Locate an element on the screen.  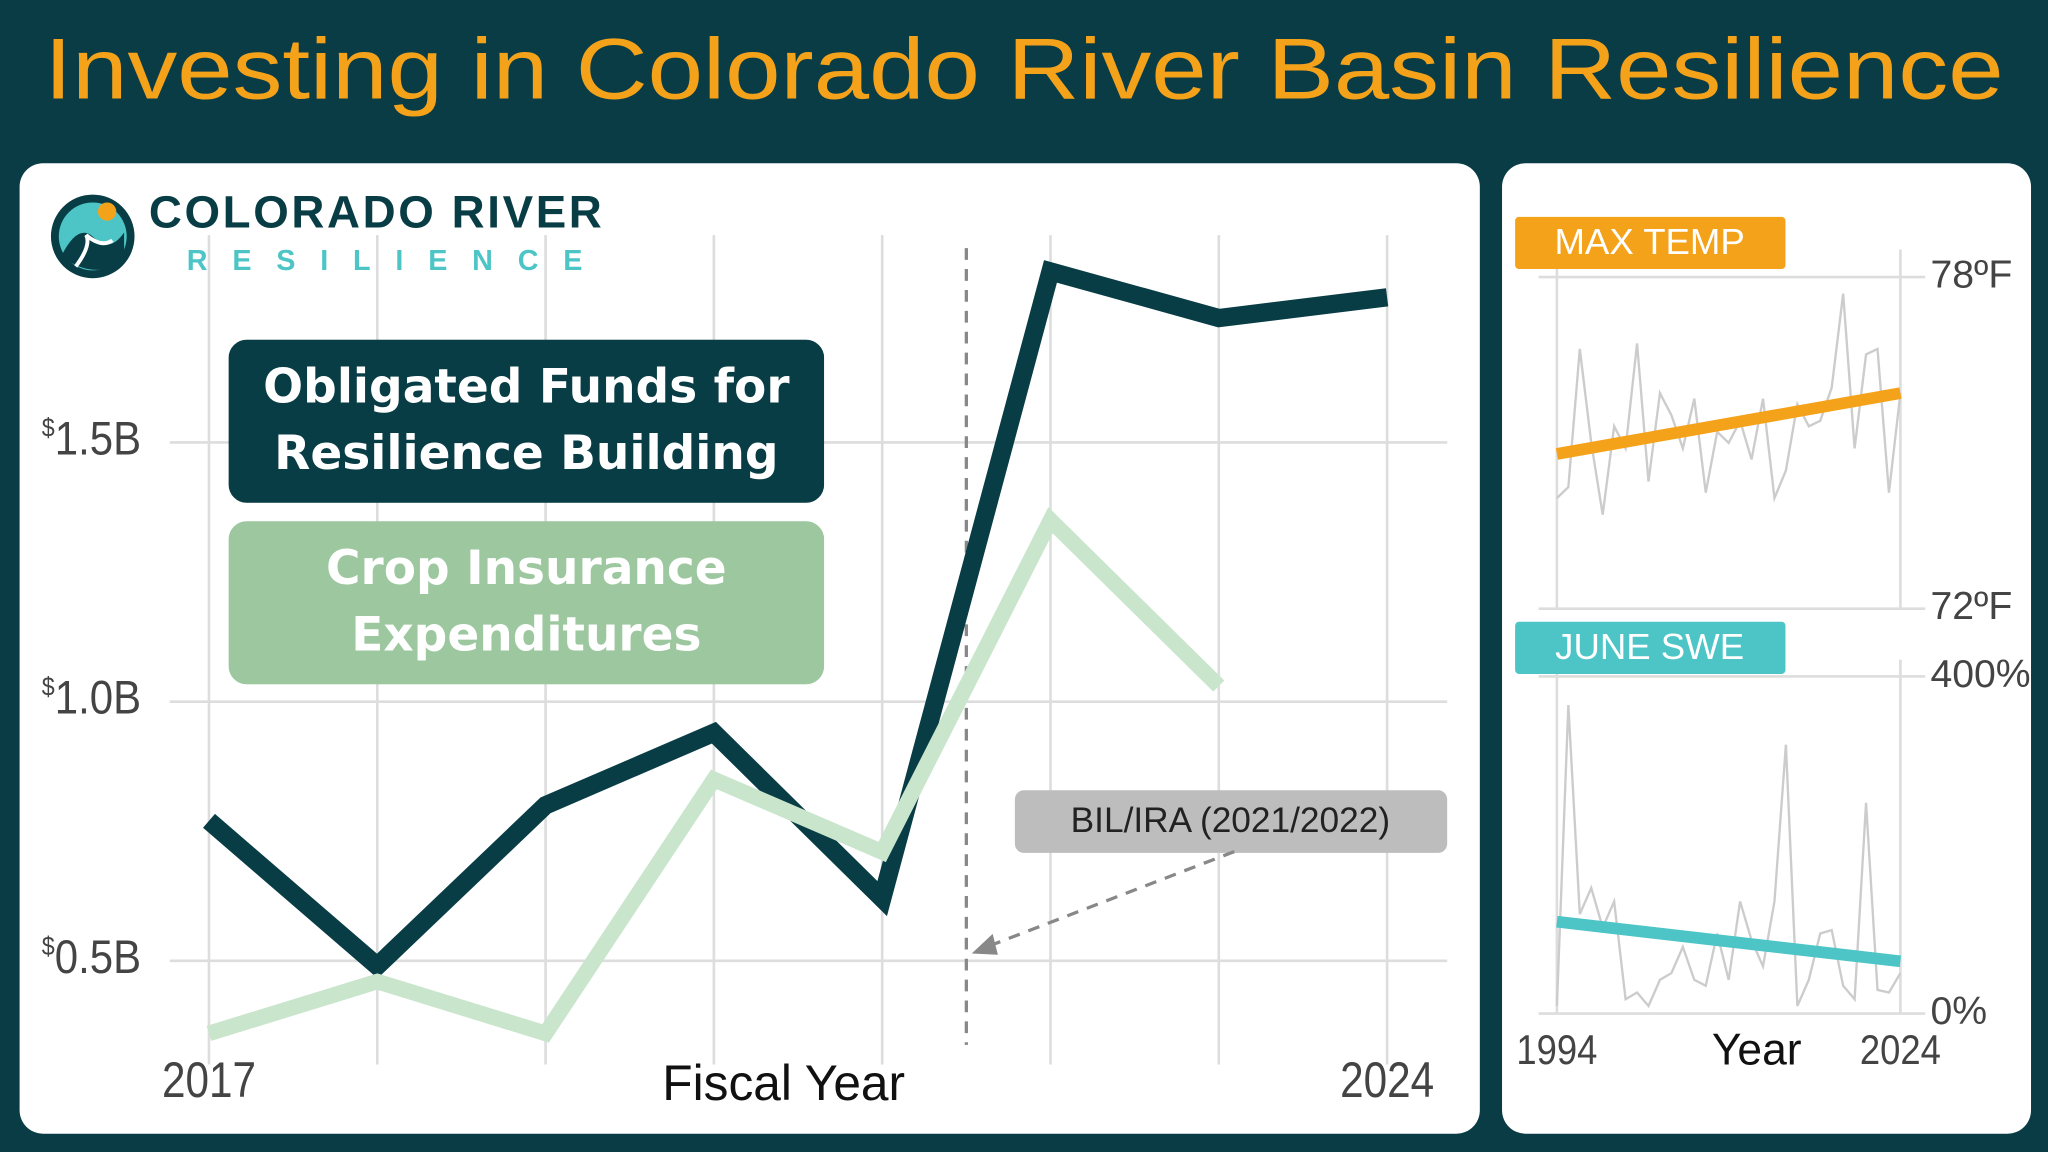
y-tick-label: 400% is located at coordinates (1980, 674).